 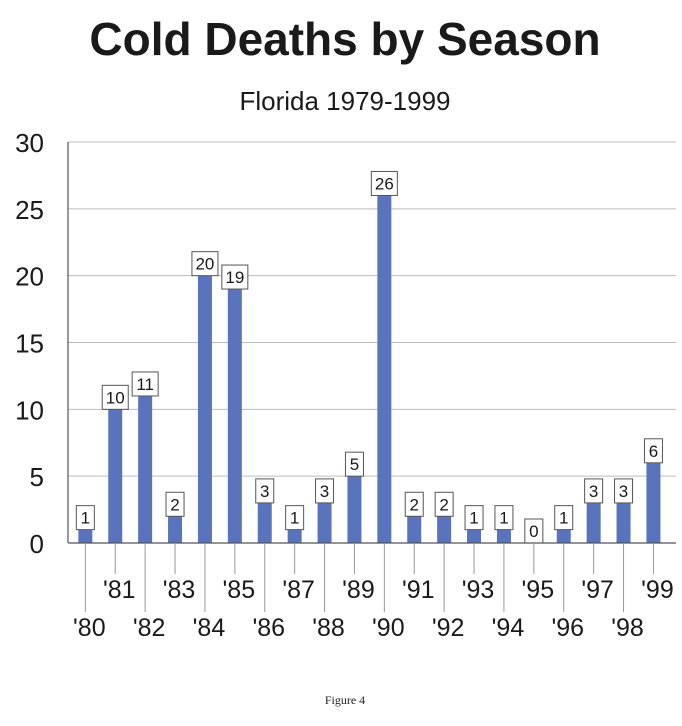 What do you see at coordinates (538, 590) in the screenshot?
I see `x-tick-label-'95: '95` at bounding box center [538, 590].